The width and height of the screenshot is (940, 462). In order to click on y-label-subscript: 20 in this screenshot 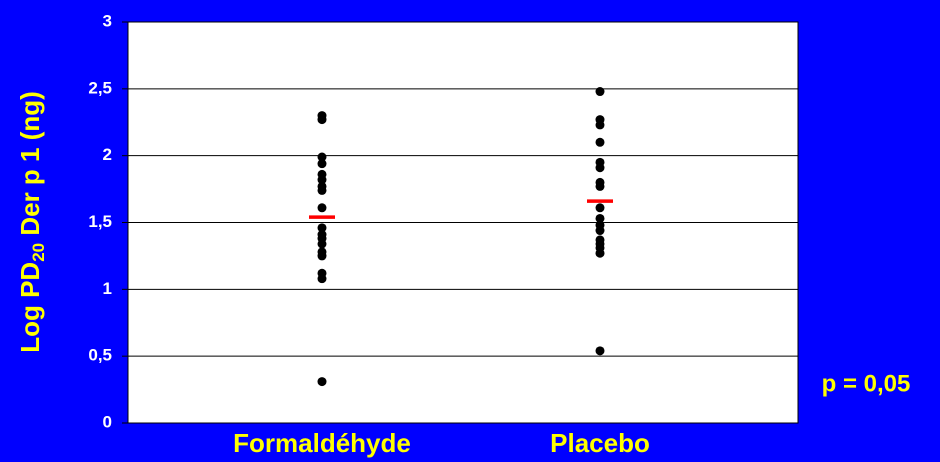, I will do `click(38, 252)`.